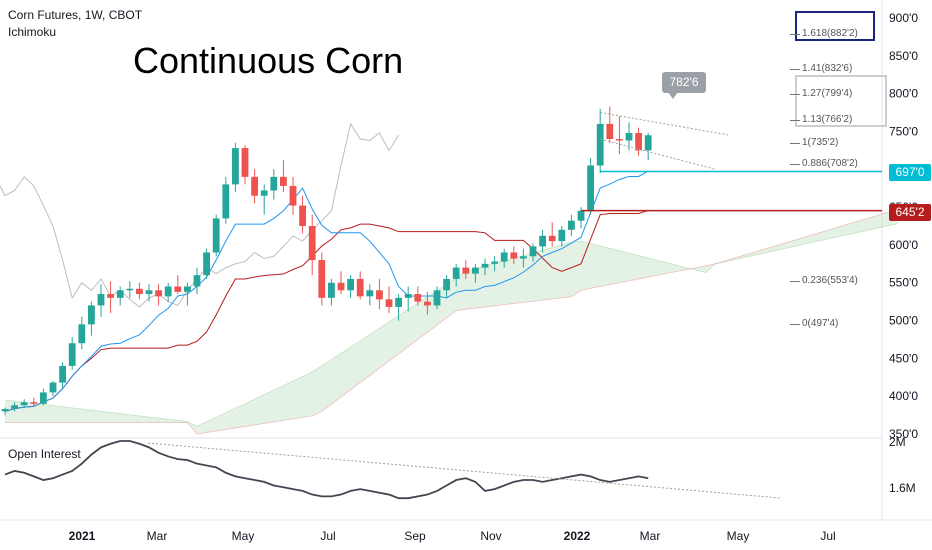 The width and height of the screenshot is (932, 550). I want to click on price-tick-label: 550'0, so click(903, 283).